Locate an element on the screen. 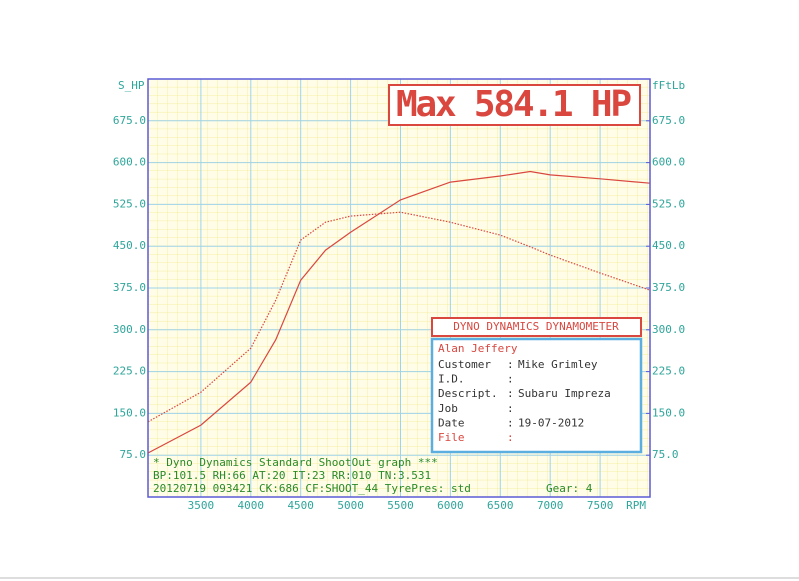 This screenshot has width=799, height=581. y-tick-label: 675.0 is located at coordinates (129, 120).